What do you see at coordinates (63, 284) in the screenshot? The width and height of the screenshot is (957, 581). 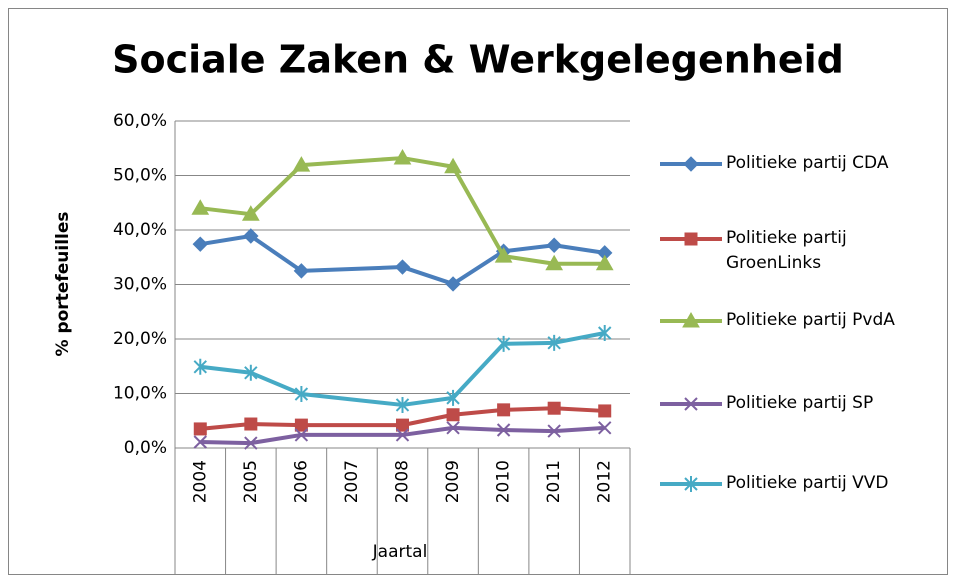 I see `y-axis-label: % portefeuilles` at bounding box center [63, 284].